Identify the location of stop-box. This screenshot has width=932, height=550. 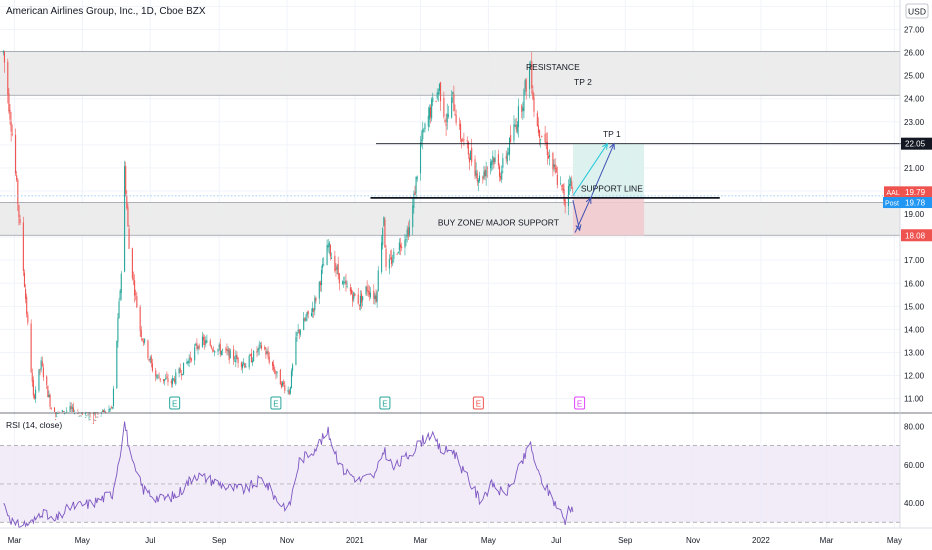
(608, 216).